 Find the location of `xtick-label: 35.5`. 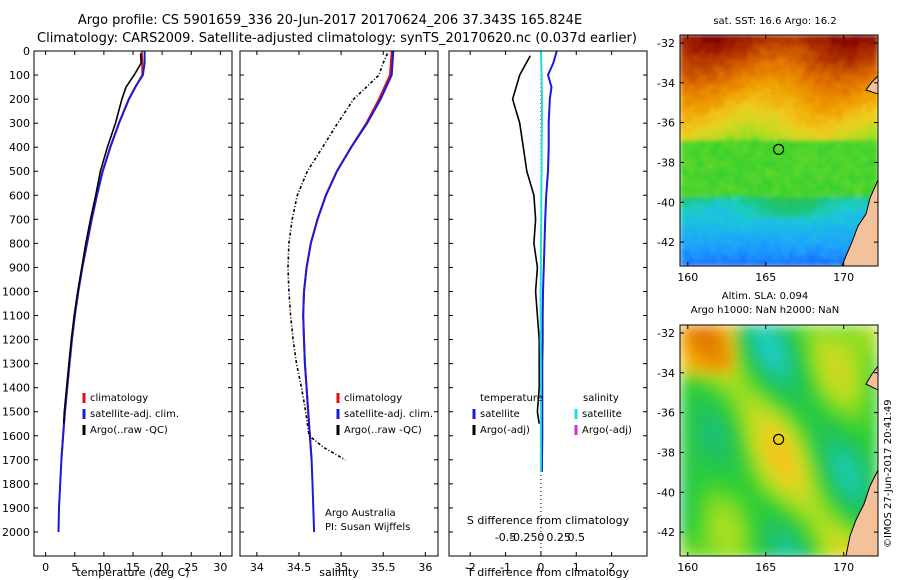

xtick-label: 35.5 is located at coordinates (383, 567).